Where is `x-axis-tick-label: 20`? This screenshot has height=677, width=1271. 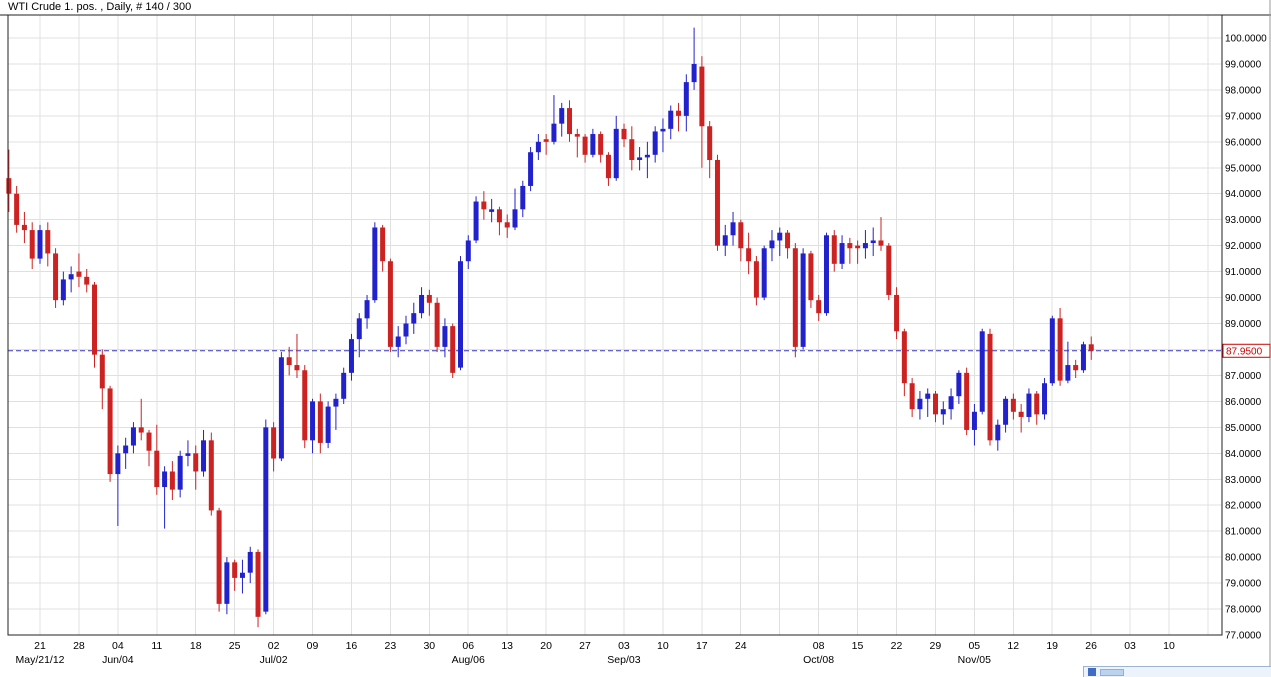 x-axis-tick-label: 20 is located at coordinates (546, 646).